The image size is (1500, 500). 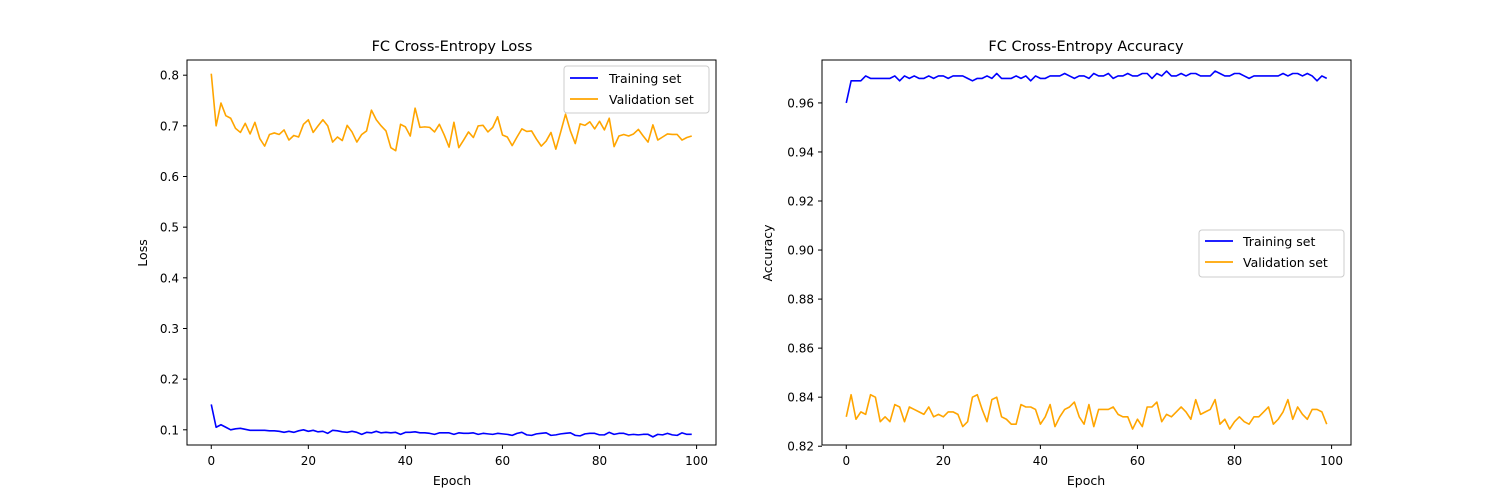 What do you see at coordinates (457, 456) in the screenshot?
I see `loss-x-axis: 0 20 40 60 80 100` at bounding box center [457, 456].